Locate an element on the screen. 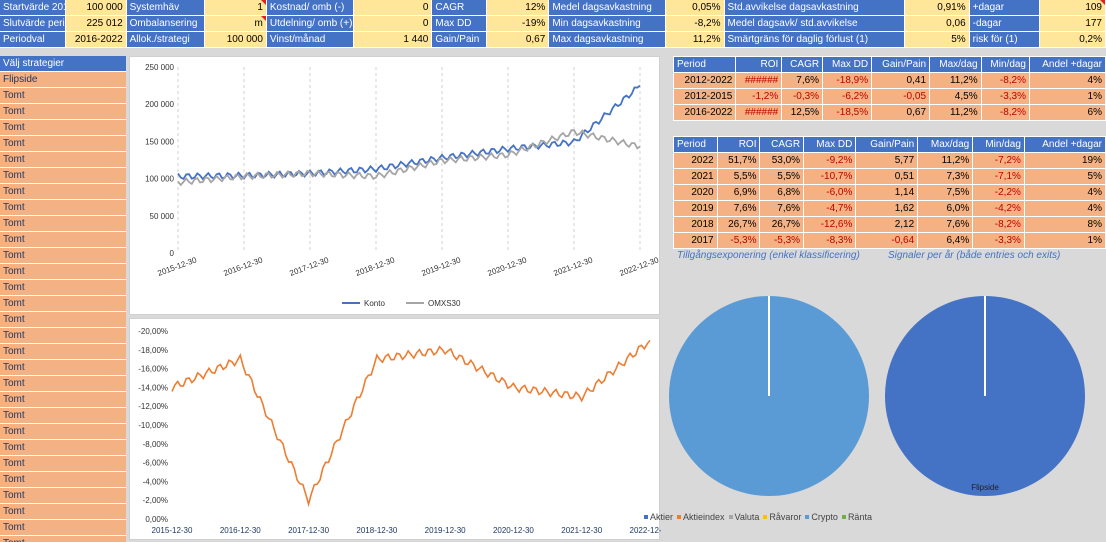 This screenshot has height=542, width=1106. header-value: 225 012 is located at coordinates (96, 24).